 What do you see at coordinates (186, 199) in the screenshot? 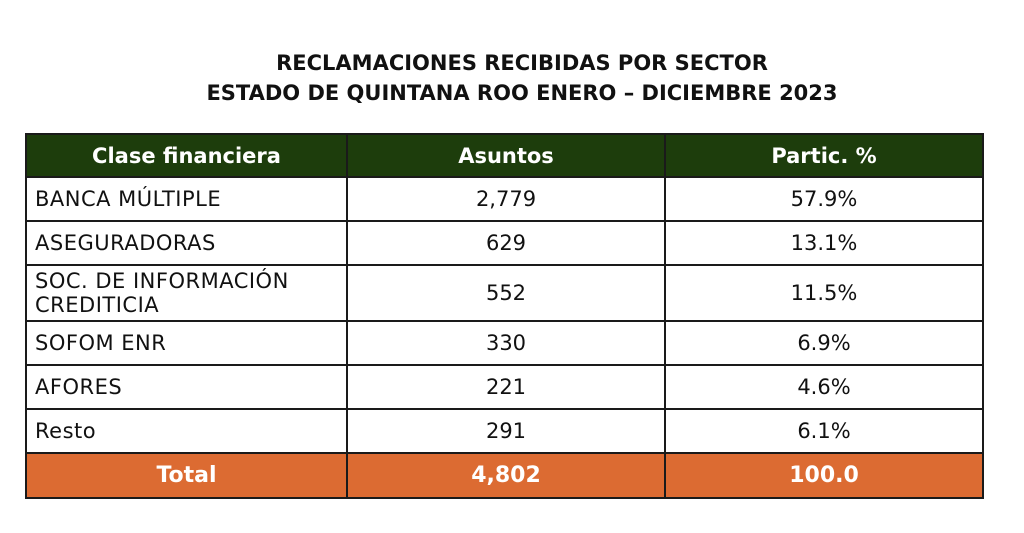
I see `cell-clase: BANCA MÚLTIPLE` at bounding box center [186, 199].